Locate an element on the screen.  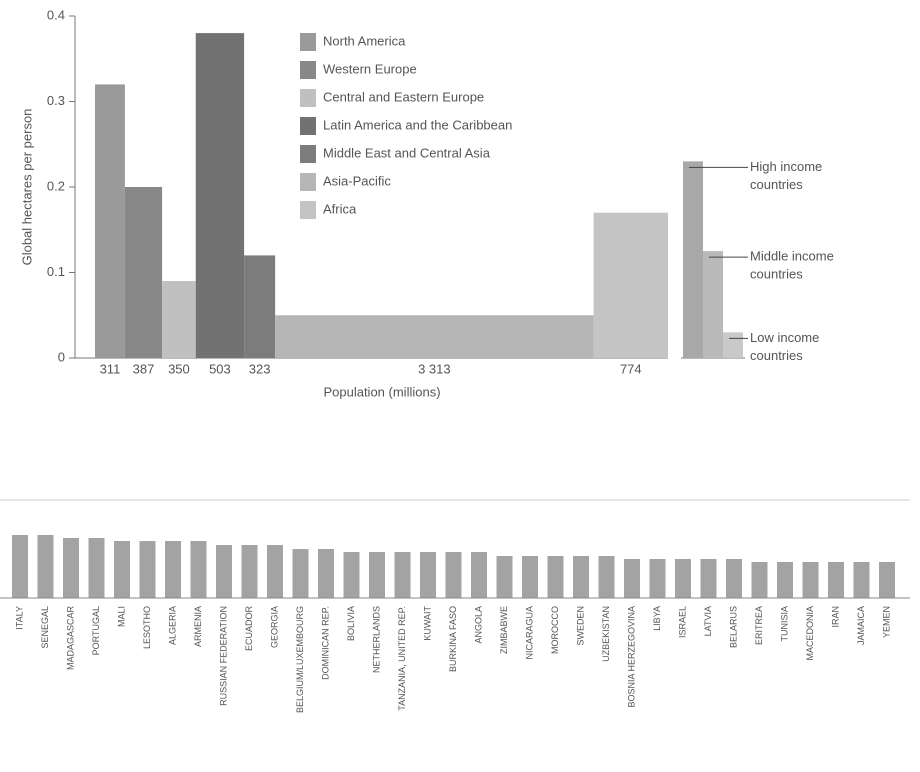
x-tick-label: ISRAEL is located at coordinates (682, 622).